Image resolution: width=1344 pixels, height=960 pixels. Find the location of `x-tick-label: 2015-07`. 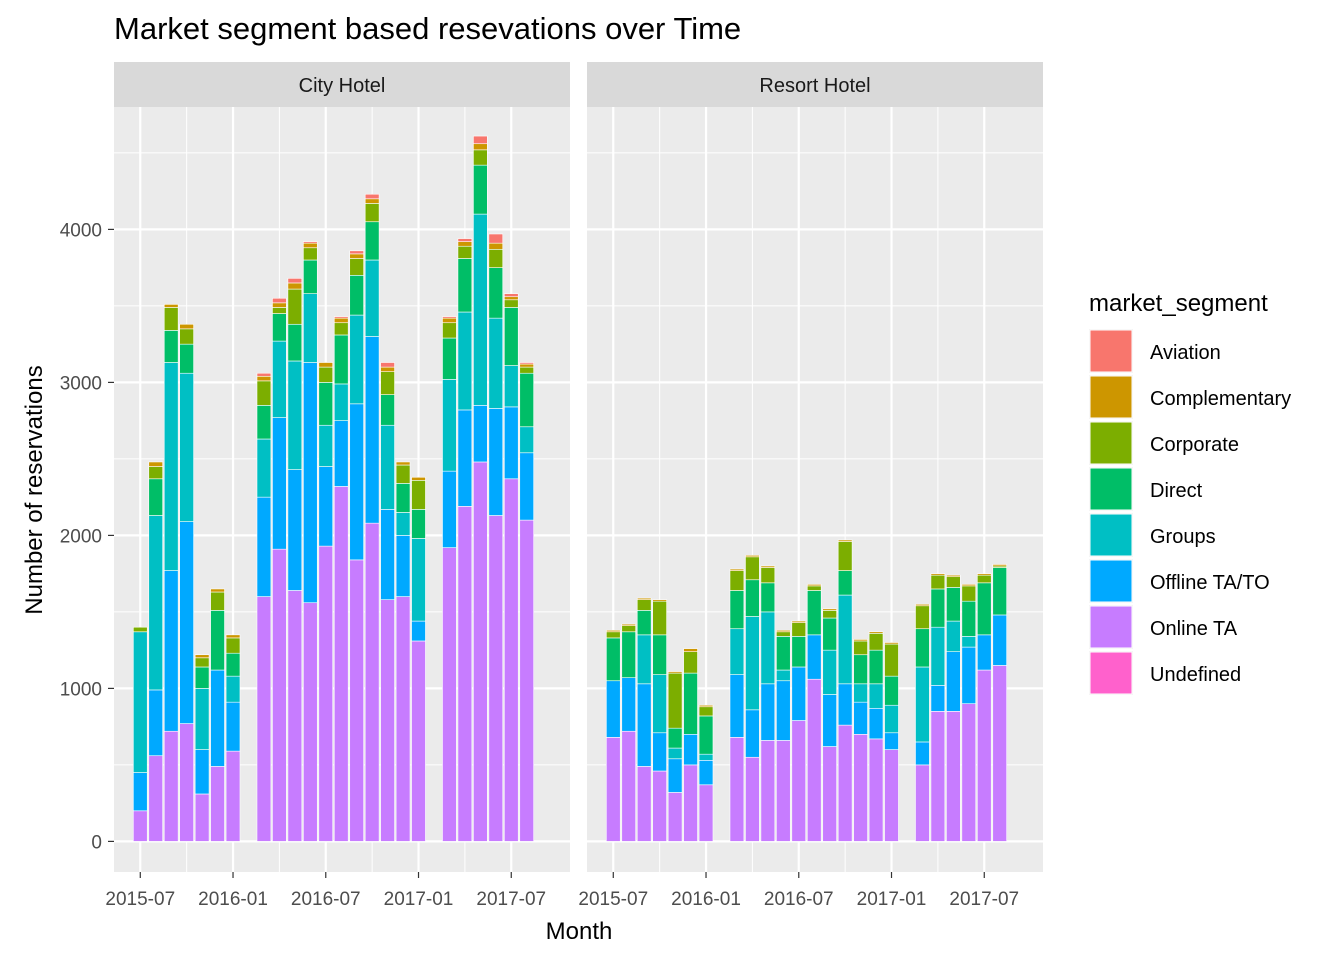

x-tick-label: 2015-07 is located at coordinates (140, 899).